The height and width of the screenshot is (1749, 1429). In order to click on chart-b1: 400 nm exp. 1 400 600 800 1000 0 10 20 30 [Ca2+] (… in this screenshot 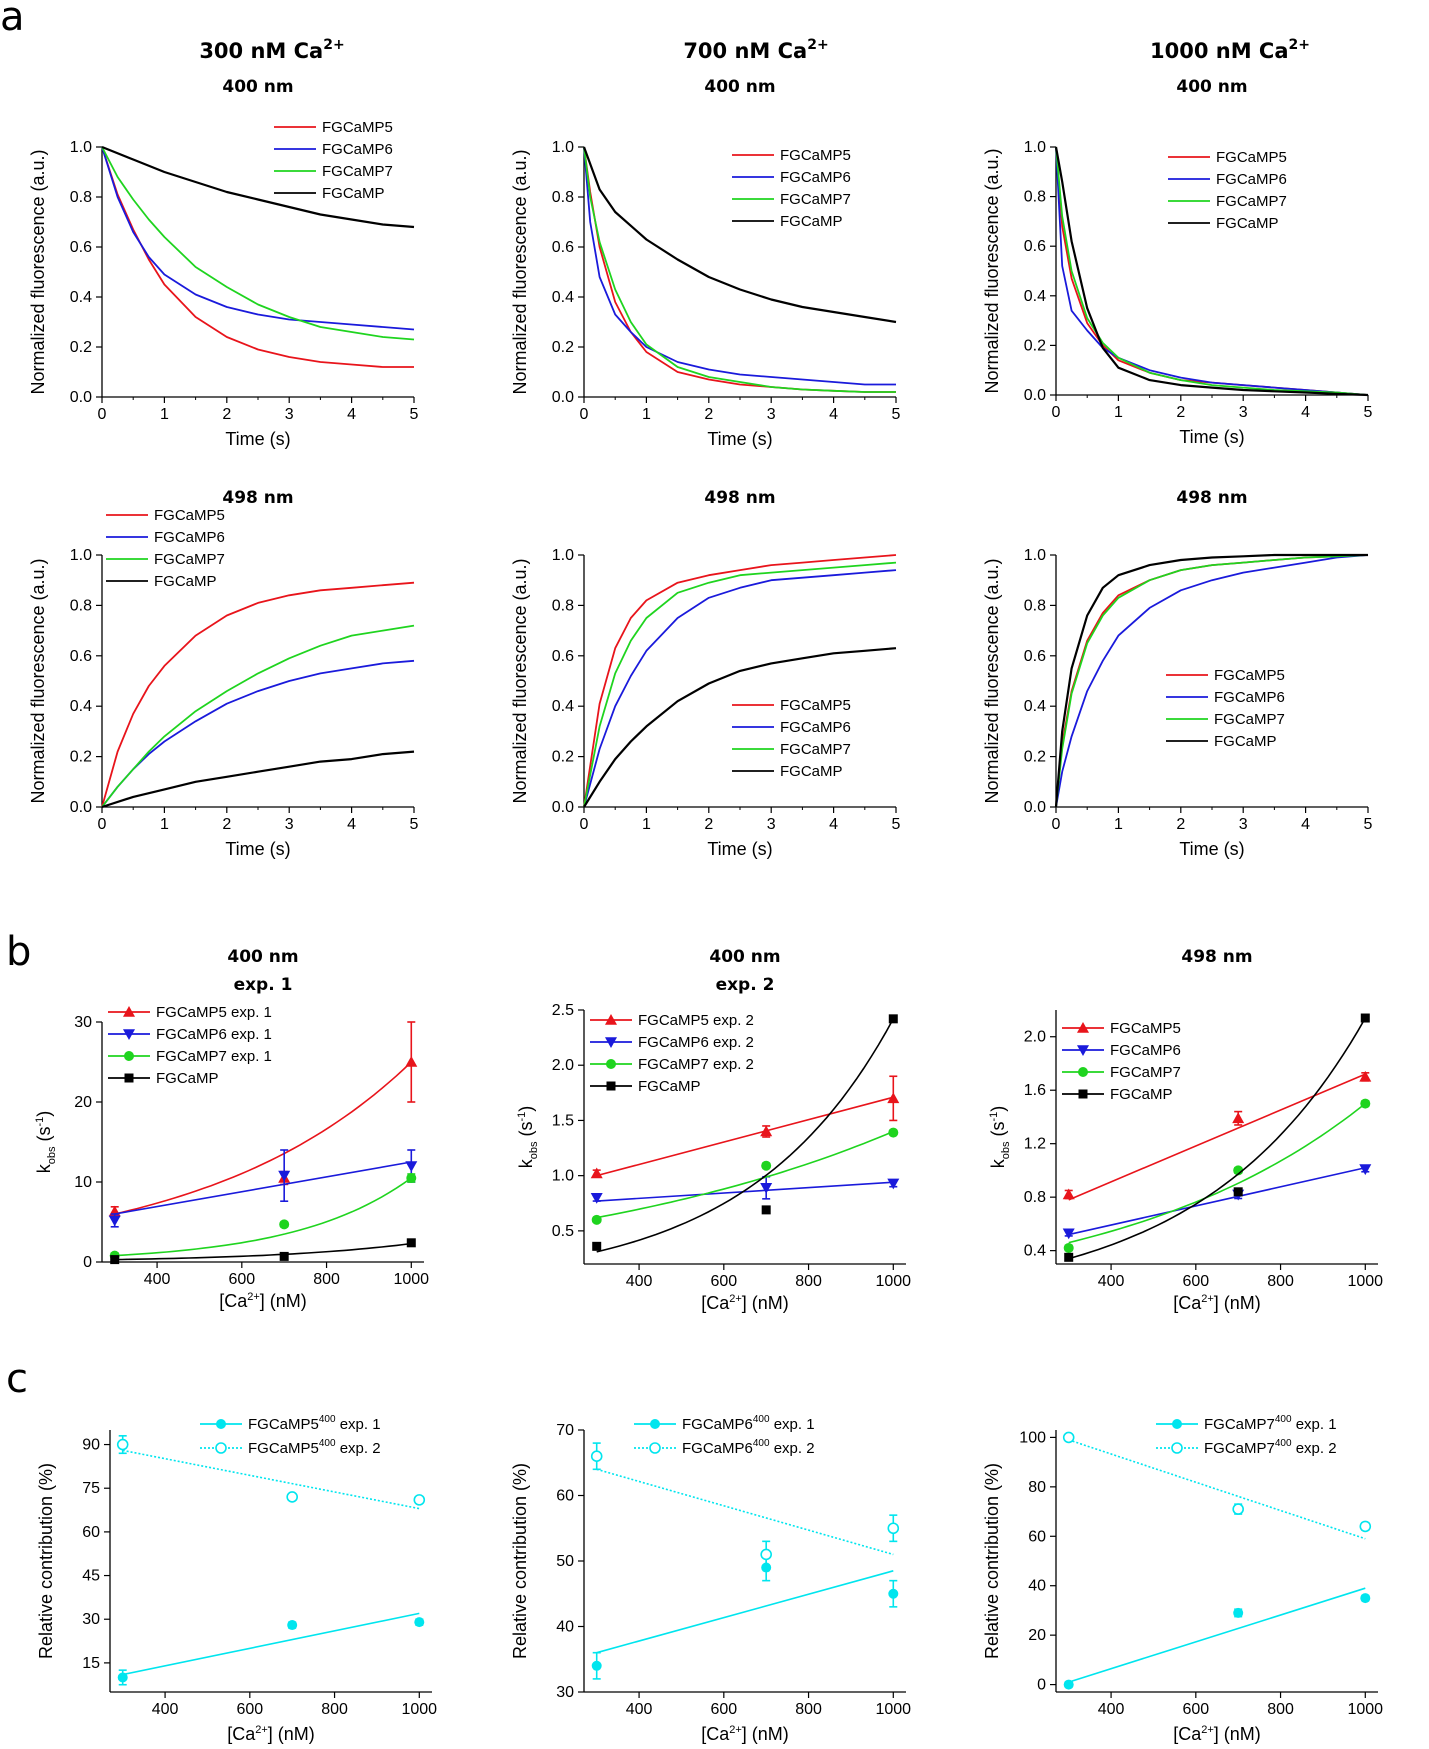, I will do `click(231, 1129)`.